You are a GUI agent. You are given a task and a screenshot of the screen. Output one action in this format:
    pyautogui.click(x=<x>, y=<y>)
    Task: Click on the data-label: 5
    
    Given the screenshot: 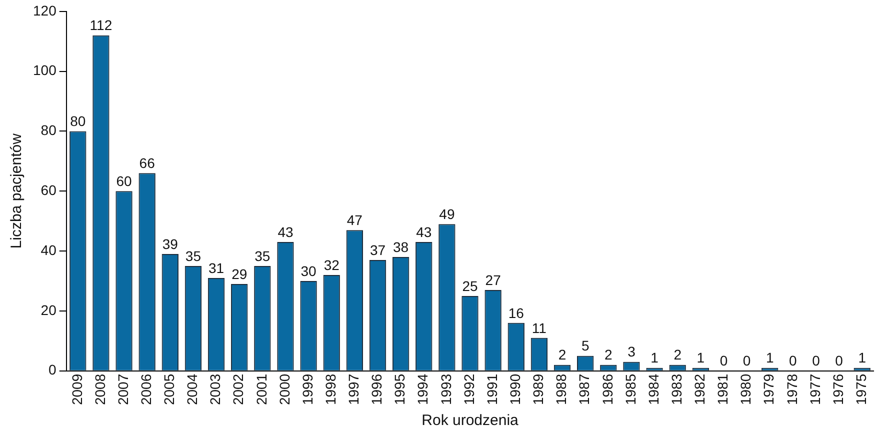 What is the action you would take?
    pyautogui.click(x=585, y=346)
    